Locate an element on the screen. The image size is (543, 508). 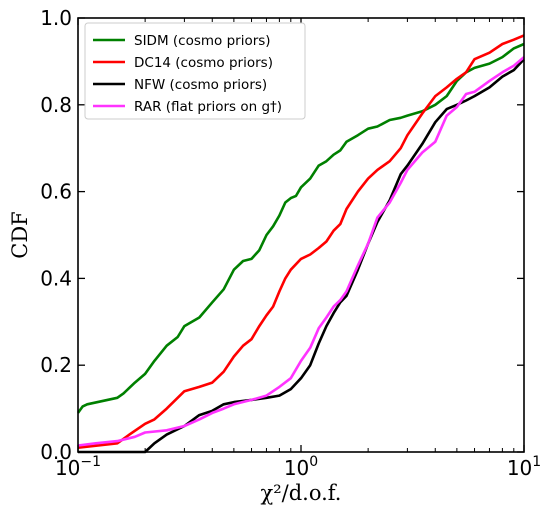
x-tick-label: 10⁰ is located at coordinates (301, 467).